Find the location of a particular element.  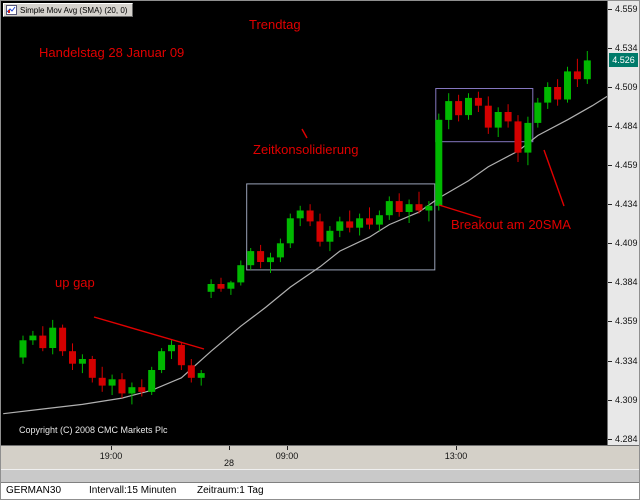

y-axis-label: 4.534 is located at coordinates (626, 48).